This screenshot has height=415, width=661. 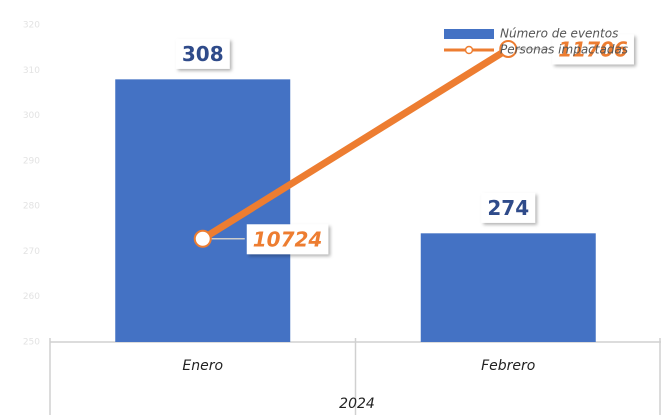 I want to click on y-tick-label: 320, so click(x=31, y=26).